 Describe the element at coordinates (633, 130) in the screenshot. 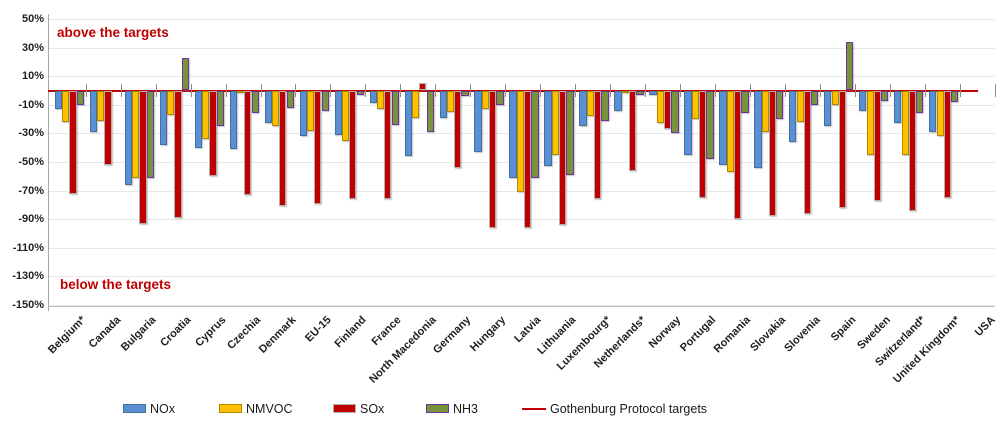

I see `bar-sox-netherlands-` at that location.